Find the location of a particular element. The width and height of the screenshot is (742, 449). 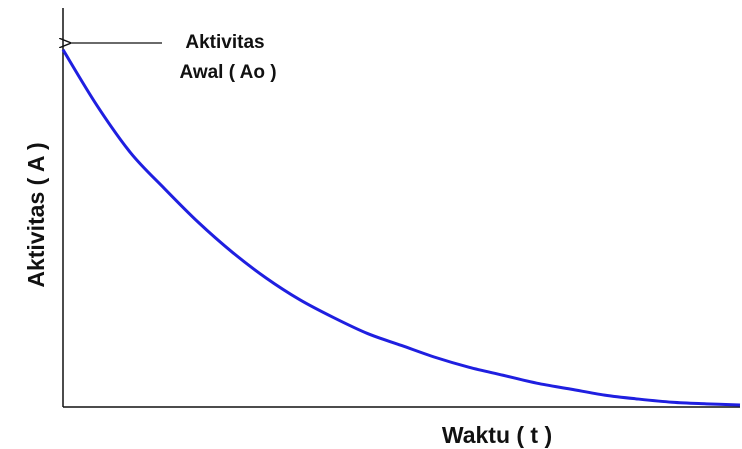

y-axis-label: Aktivitas ( A ) is located at coordinates (36, 214).